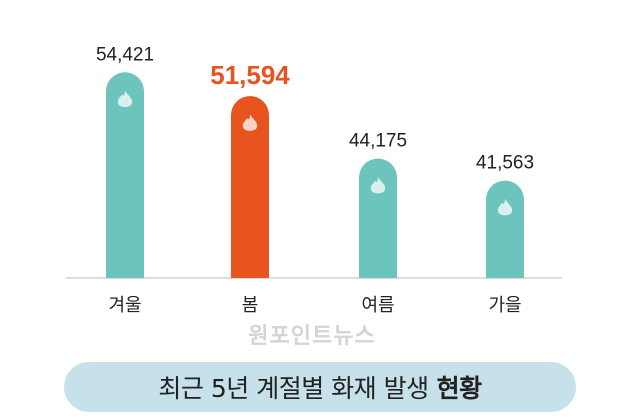 The width and height of the screenshot is (624, 420). What do you see at coordinates (293, 388) in the screenshot?
I see `title-text: 최근 5년 계절별 화재 발생` at bounding box center [293, 388].